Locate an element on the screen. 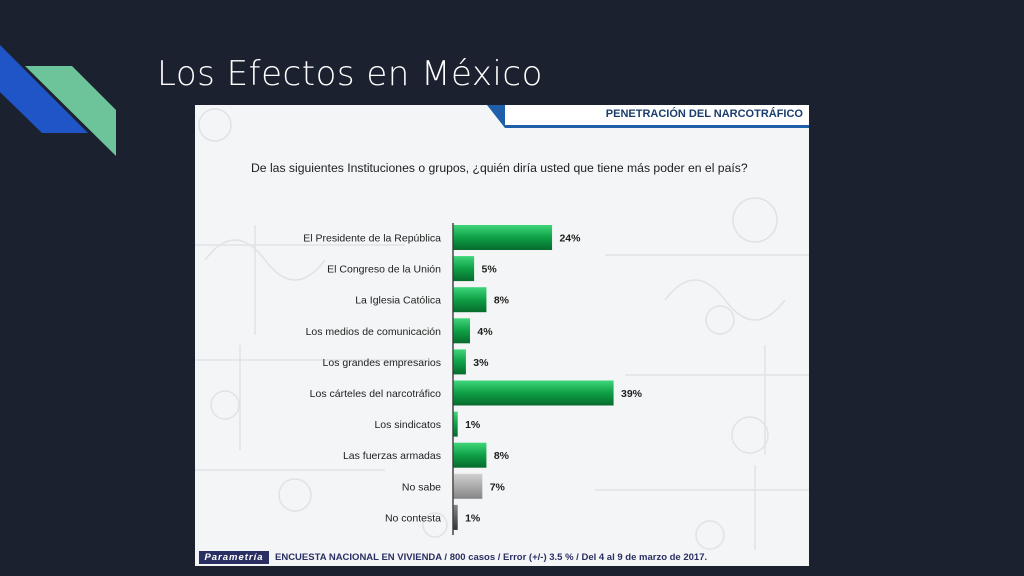 The width and height of the screenshot is (1024, 576). slide-title: Los Efectos en México is located at coordinates (350, 74).